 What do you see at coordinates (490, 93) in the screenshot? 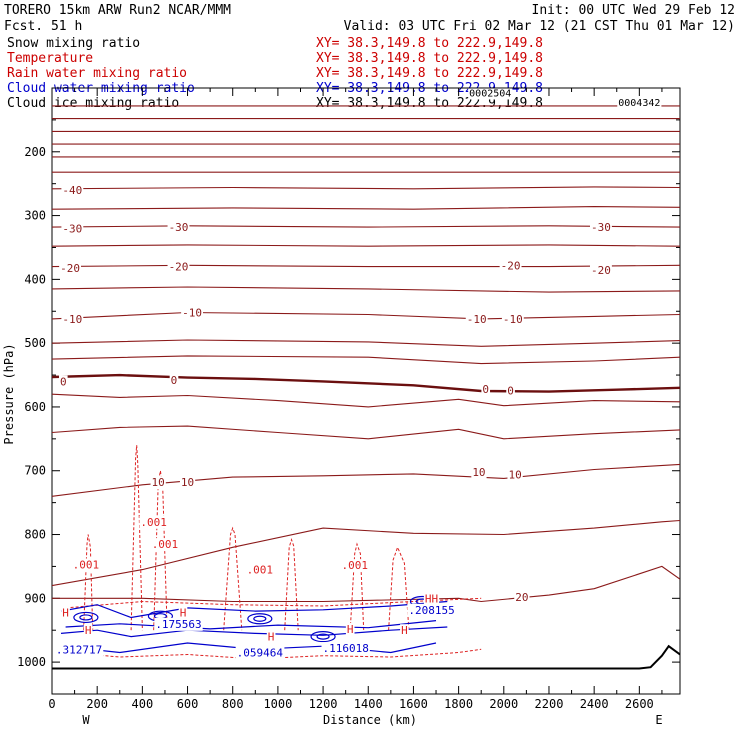
I see `top-label: 0002504` at bounding box center [490, 93].